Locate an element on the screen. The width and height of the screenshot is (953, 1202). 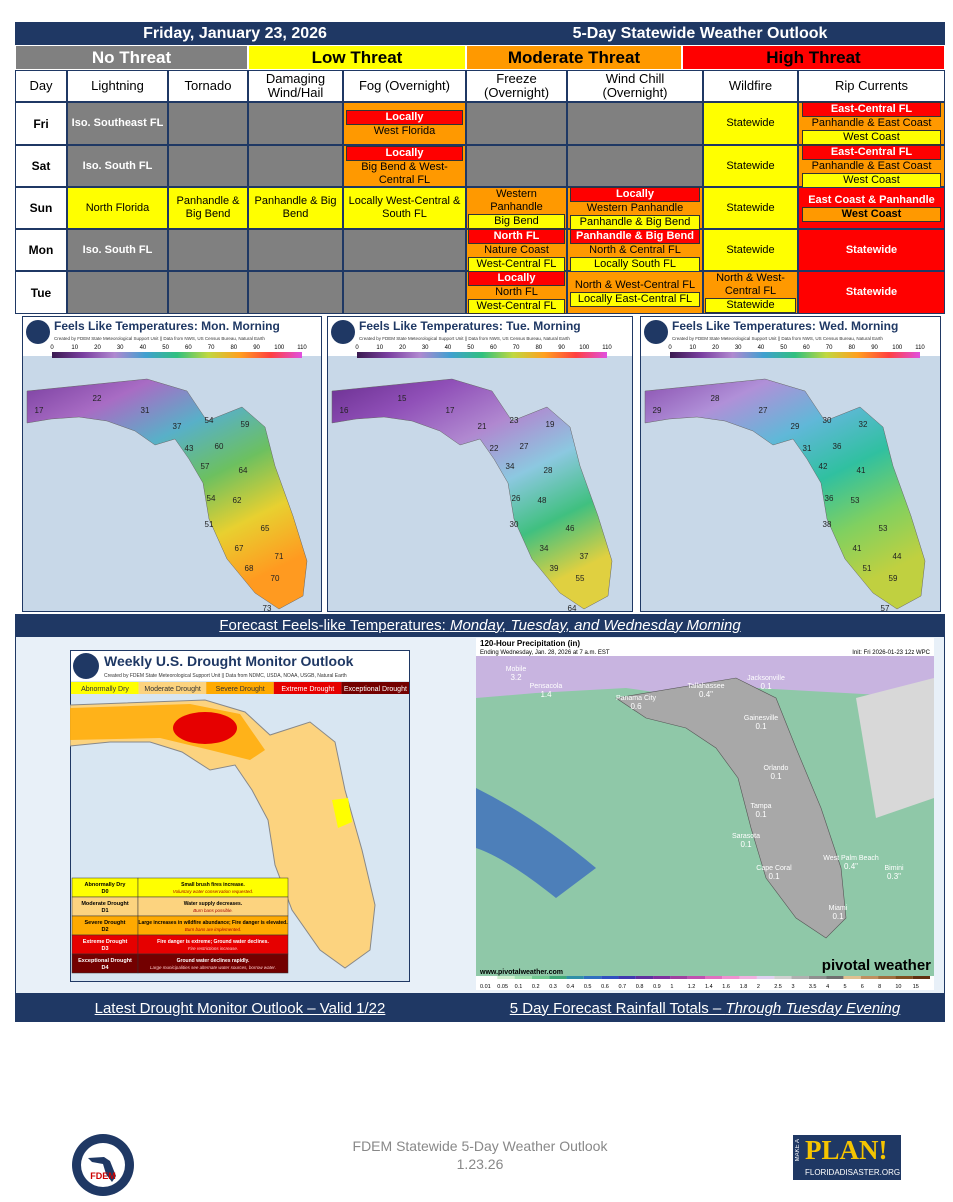
threat-cell: Iso. South FL is located at coordinates (117, 250).